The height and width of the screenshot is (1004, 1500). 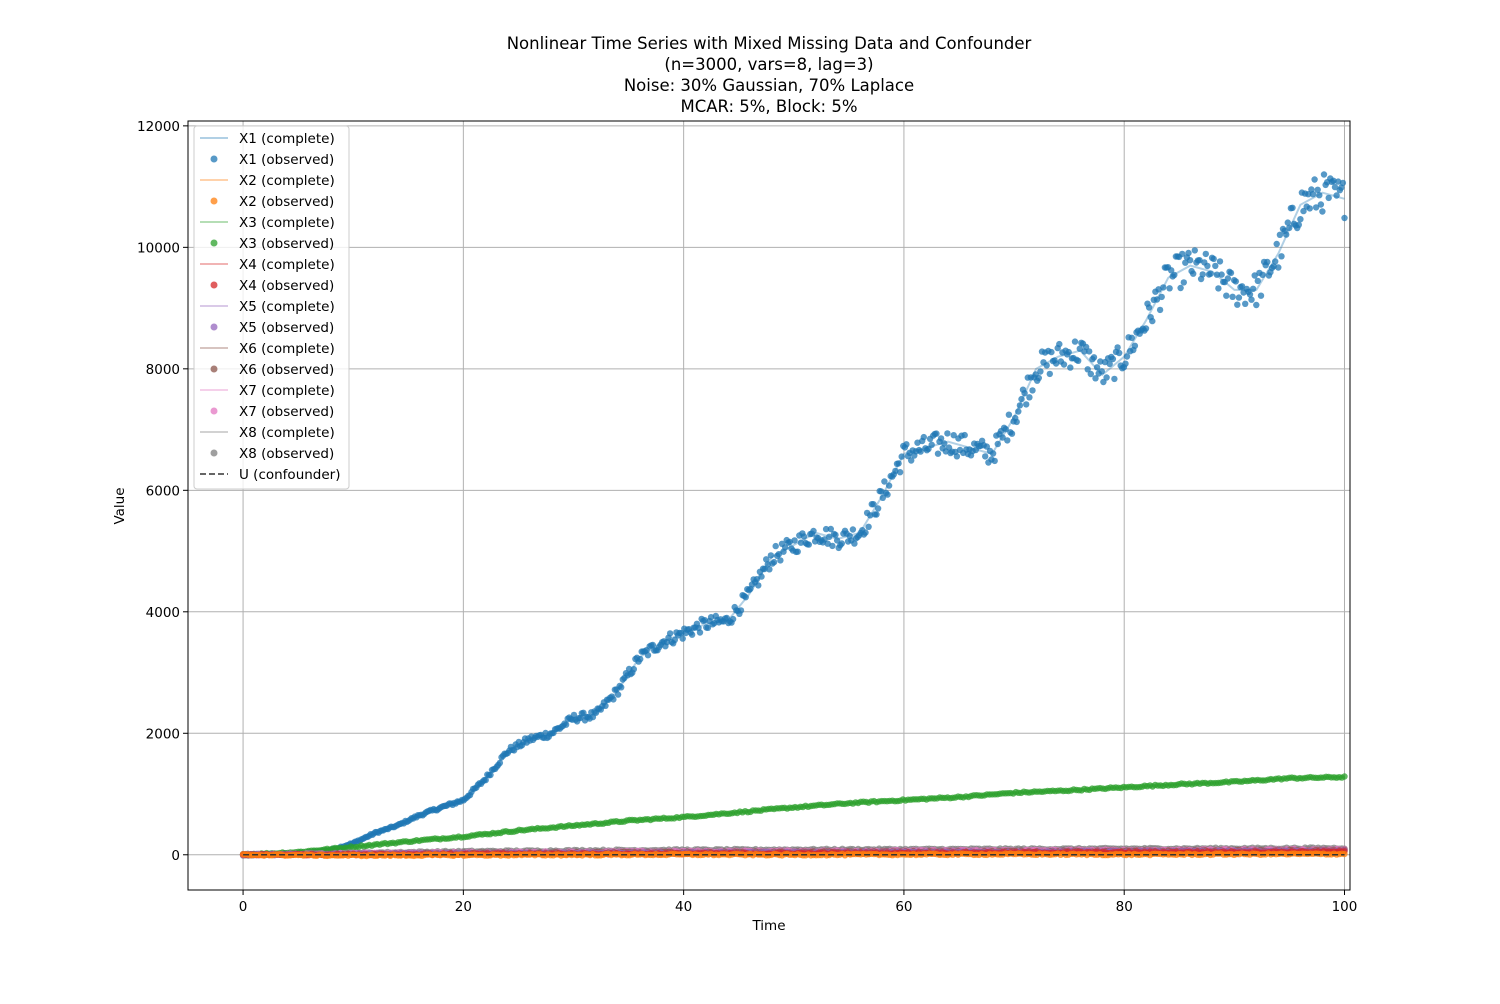 What do you see at coordinates (287, 139) in the screenshot?
I see `legend-label: X1 (complete)` at bounding box center [287, 139].